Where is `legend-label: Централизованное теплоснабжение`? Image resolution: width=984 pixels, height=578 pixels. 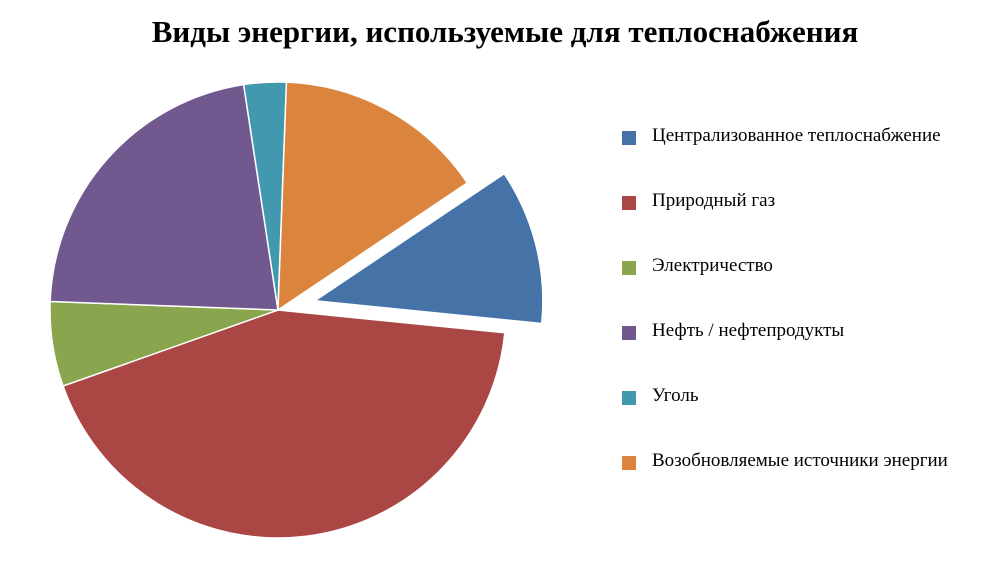
legend-label: Централизованное теплоснабжение is located at coordinates (796, 135).